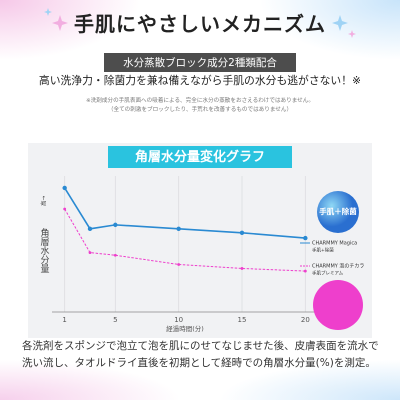 Image resolution: width=400 pixels, height=400 pixels. I want to click on legend-sublabel: 手肌プレミアム, so click(328, 273).